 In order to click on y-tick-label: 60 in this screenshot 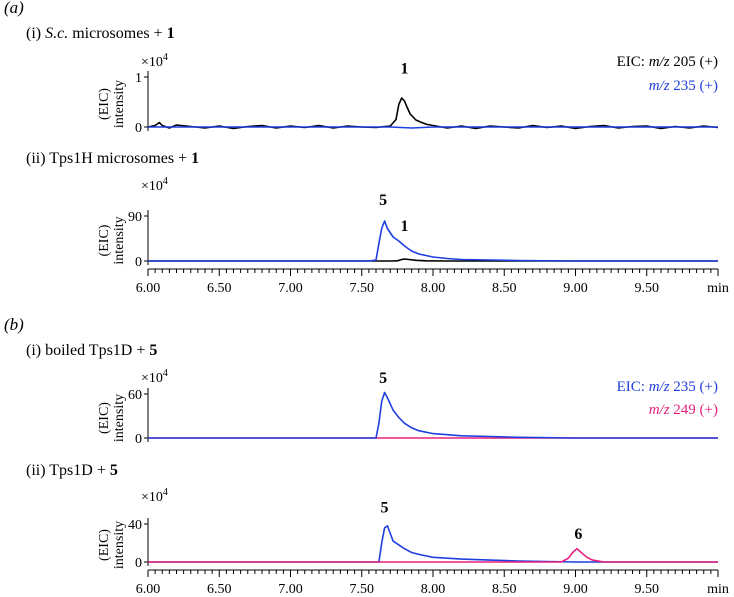, I will do `click(135, 395)`.